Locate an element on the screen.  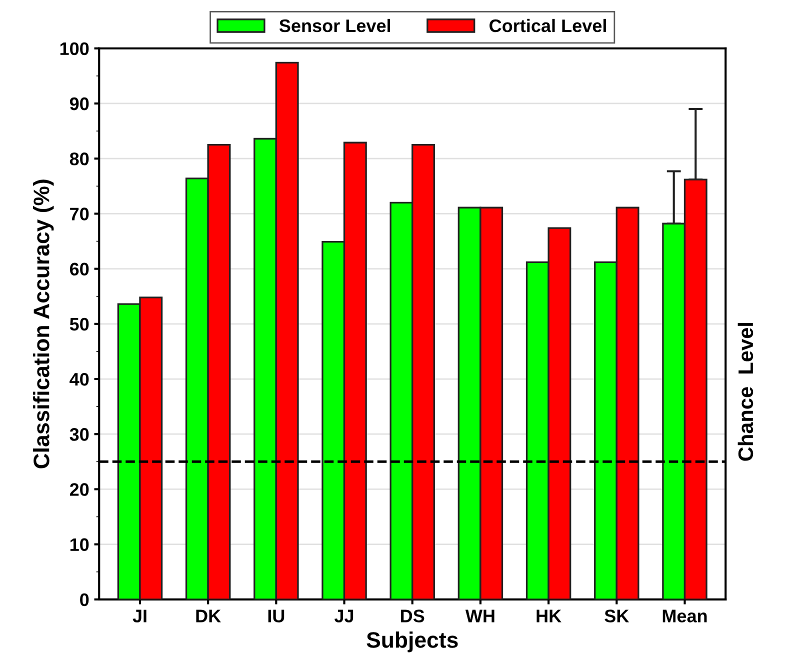
legend-label: Cortical Level is located at coordinates (548, 25).